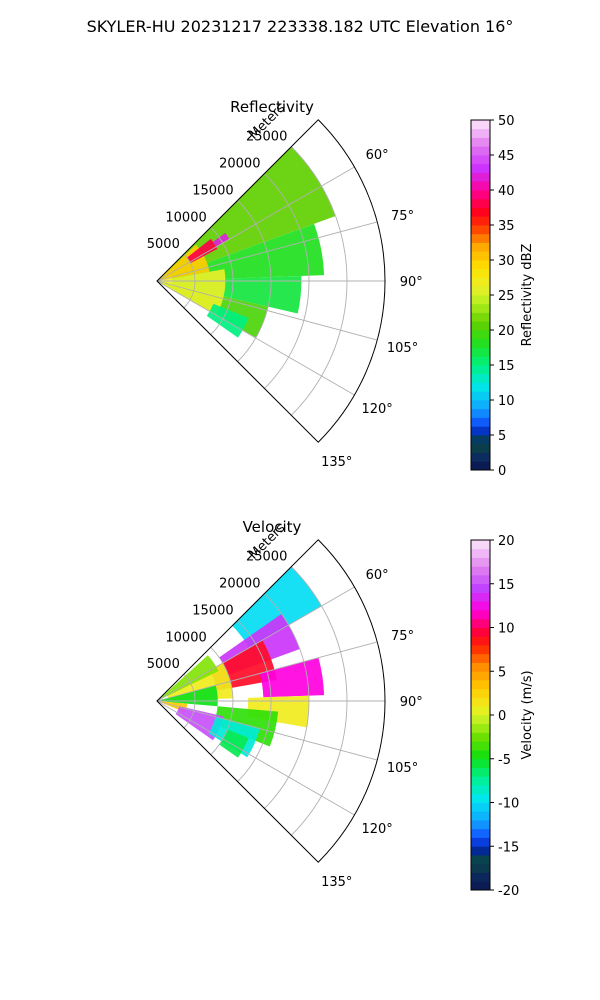 Image resolution: width=600 pixels, height=1000 pixels. Describe the element at coordinates (163, 664) in the screenshot. I see `radial-tick-label: 5000` at that location.